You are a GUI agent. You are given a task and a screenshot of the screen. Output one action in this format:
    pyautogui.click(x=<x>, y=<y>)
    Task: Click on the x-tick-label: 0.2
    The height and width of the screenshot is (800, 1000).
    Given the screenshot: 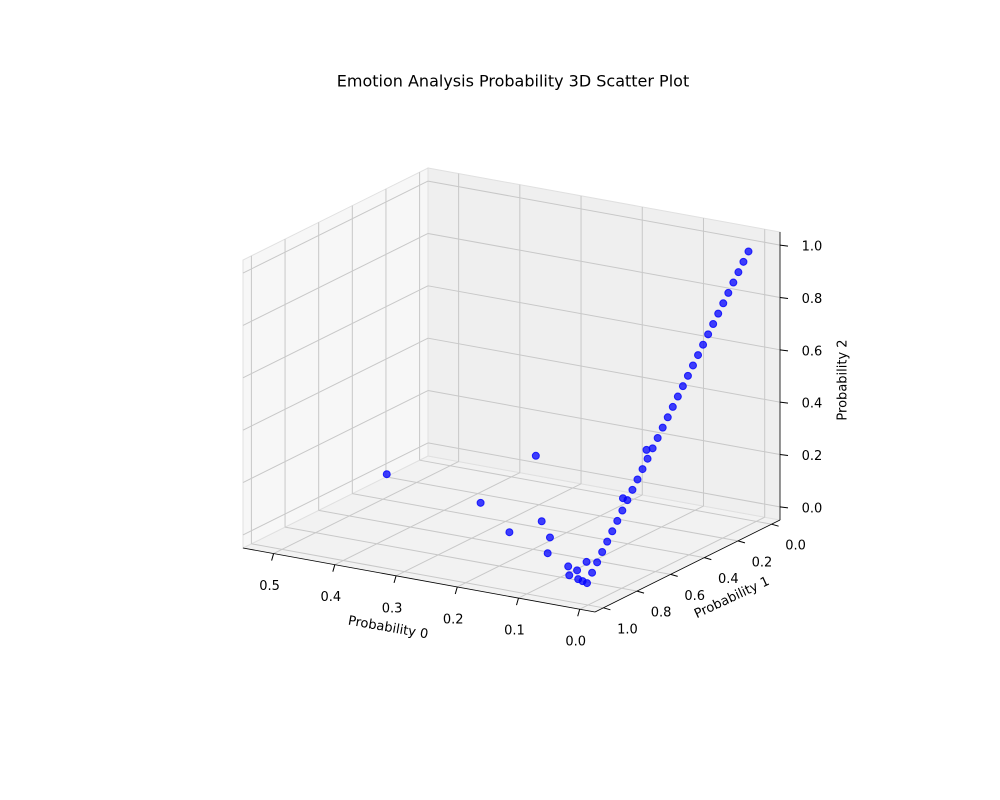 What is the action you would take?
    pyautogui.click(x=453, y=619)
    